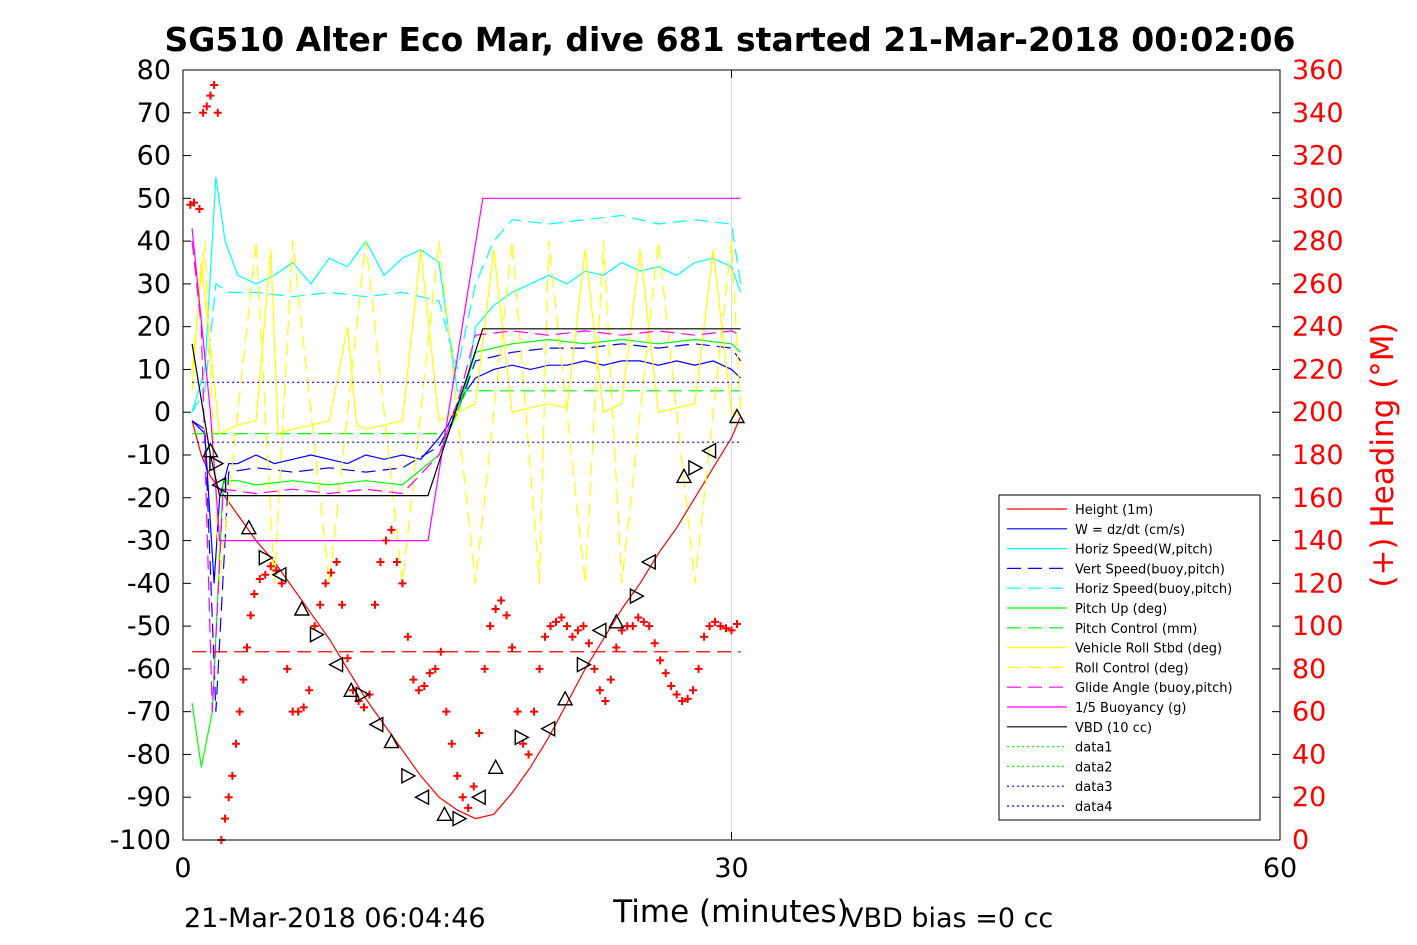  Describe the element at coordinates (154, 70) in the screenshot. I see `y-tick-label: 80` at that location.